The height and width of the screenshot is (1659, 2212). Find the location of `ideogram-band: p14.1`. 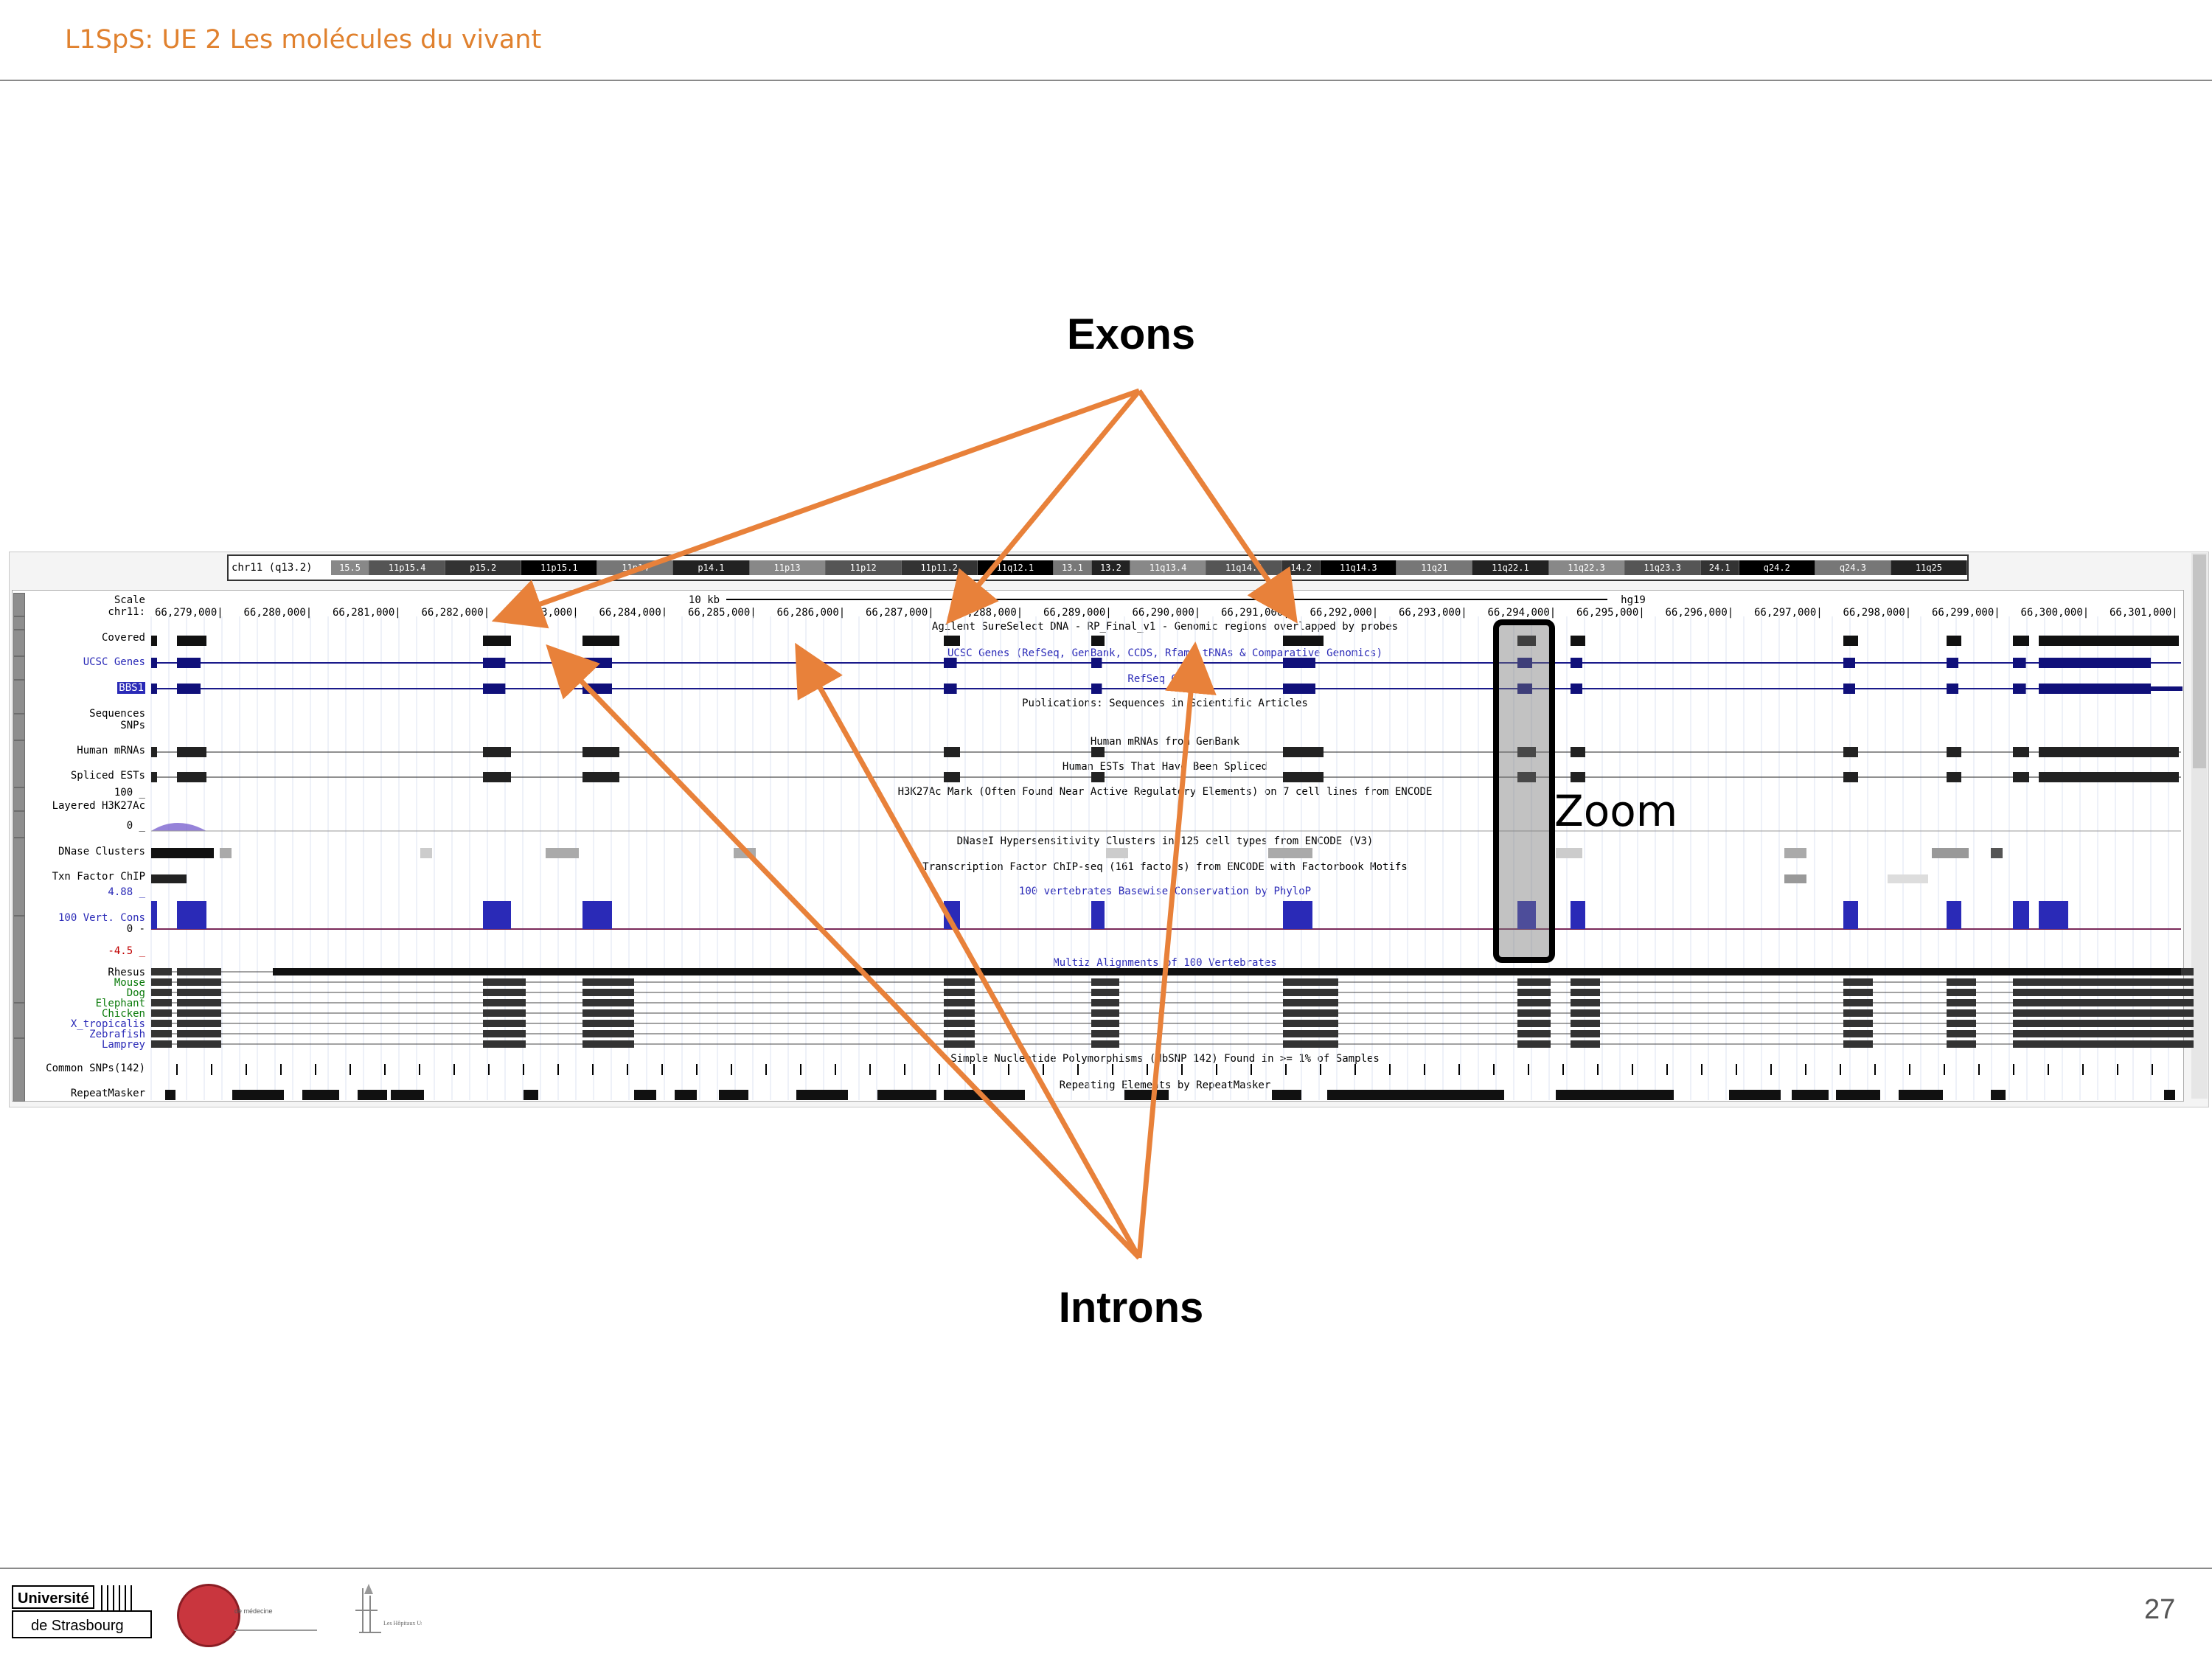

ideogram-band: p14.1 is located at coordinates (711, 567).